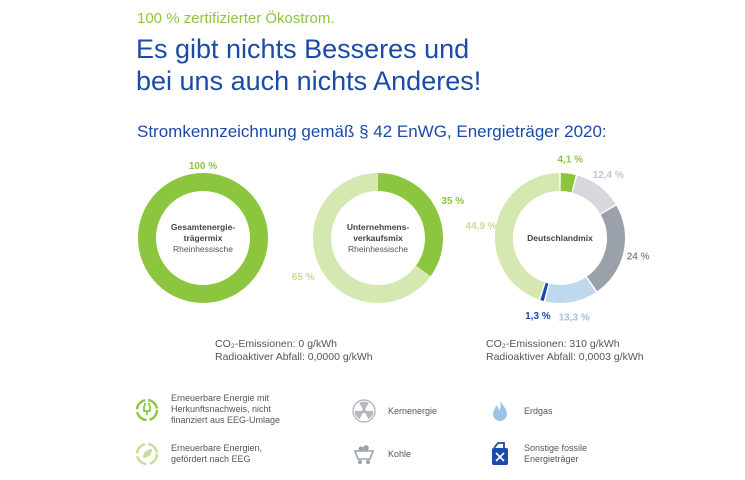  What do you see at coordinates (309, 81) in the screenshot?
I see `headline-line-2: bei uns auch nichts Anderes!` at bounding box center [309, 81].